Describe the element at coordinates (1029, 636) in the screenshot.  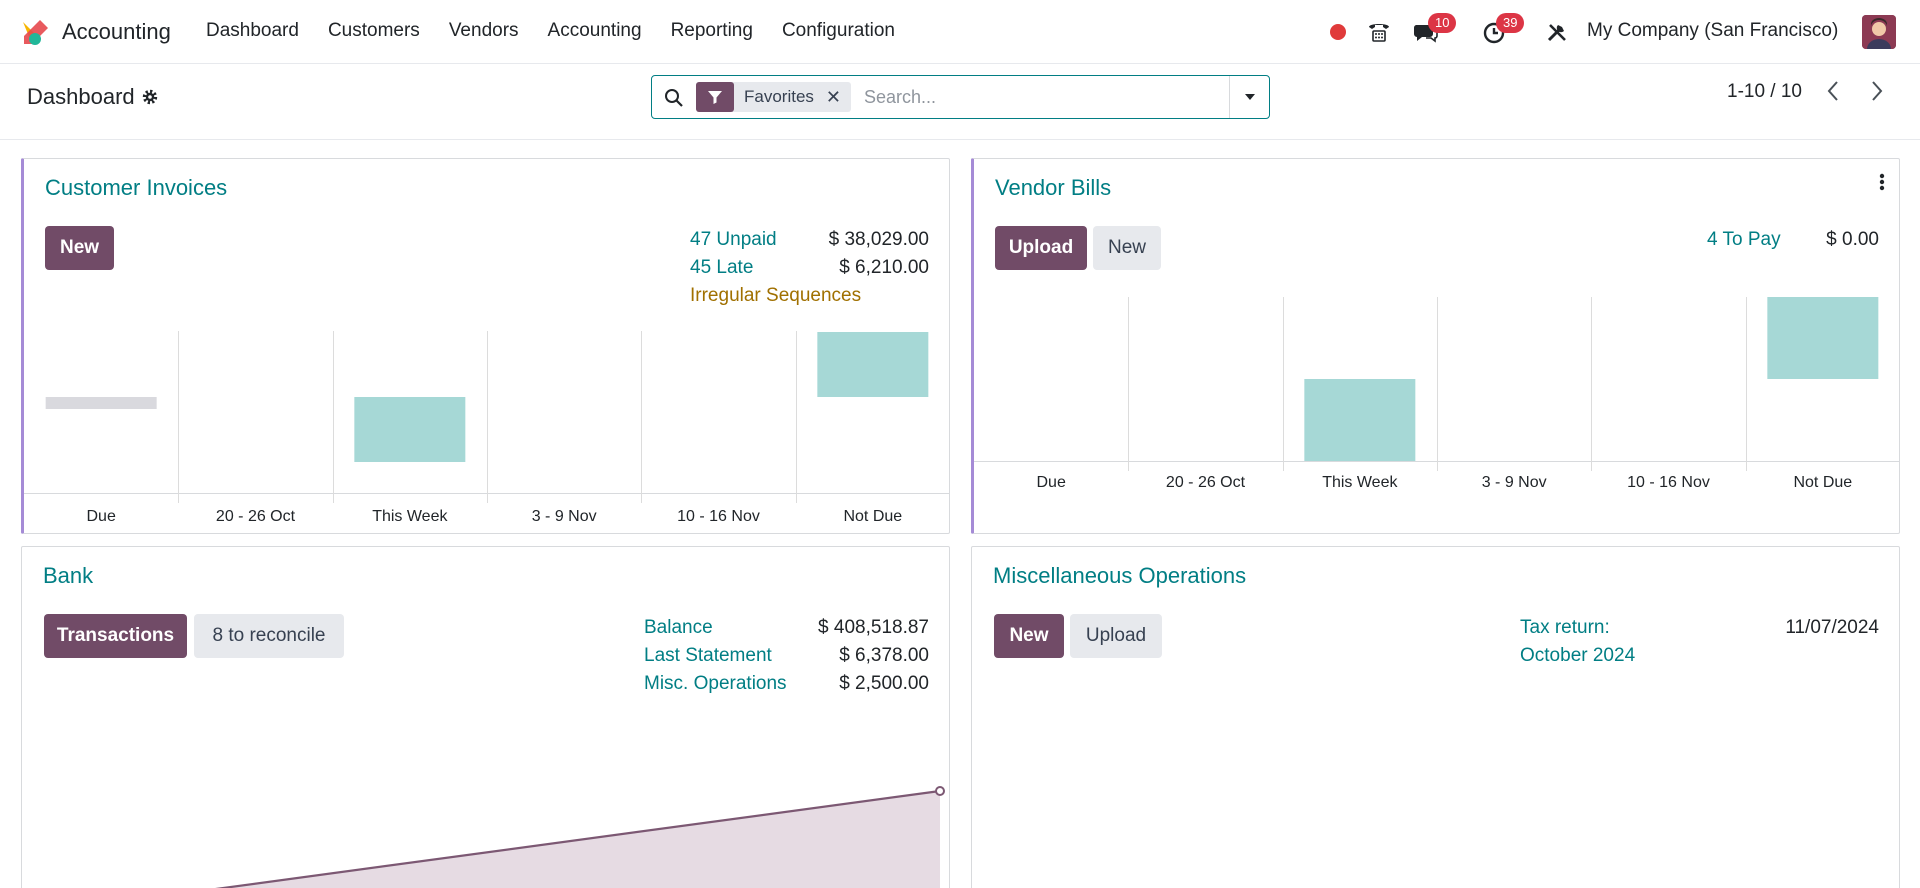
I see `new-entry-button: New` at that location.